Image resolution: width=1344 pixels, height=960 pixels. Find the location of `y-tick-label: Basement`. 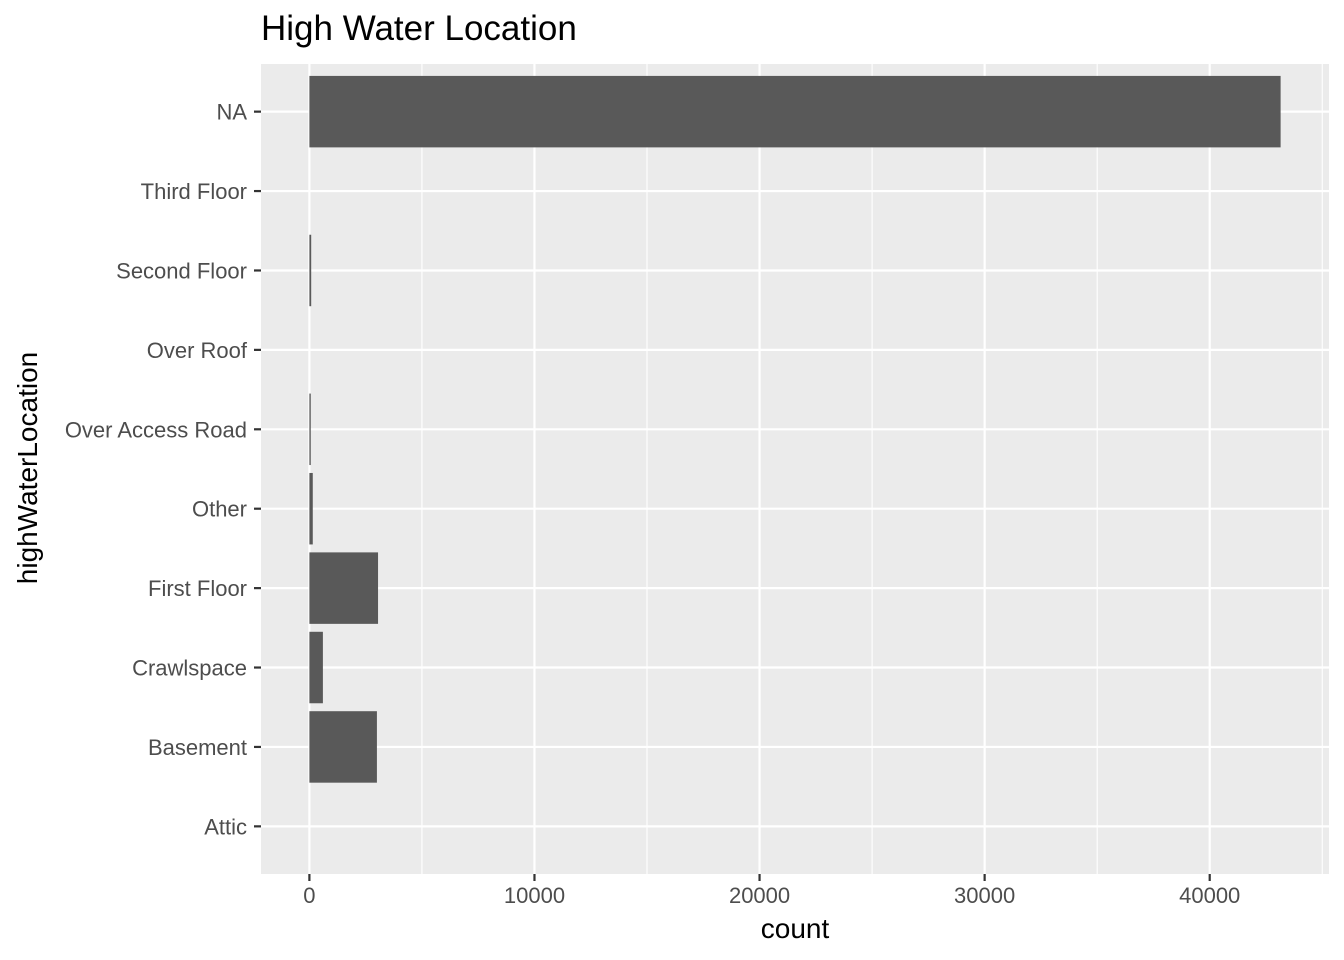

y-tick-label: Basement is located at coordinates (197, 747).